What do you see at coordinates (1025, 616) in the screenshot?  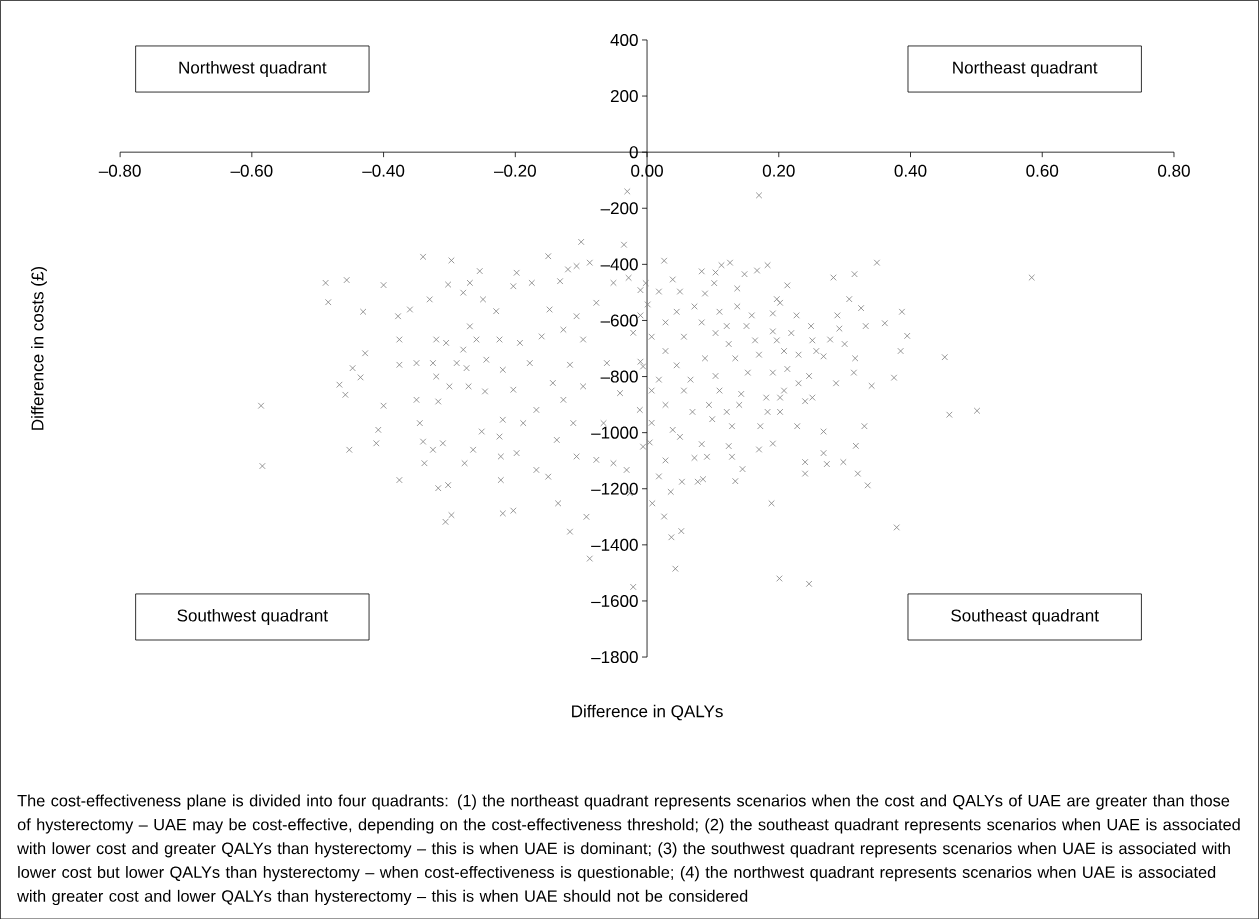 I see `annotation: Southeast quadrant` at bounding box center [1025, 616].